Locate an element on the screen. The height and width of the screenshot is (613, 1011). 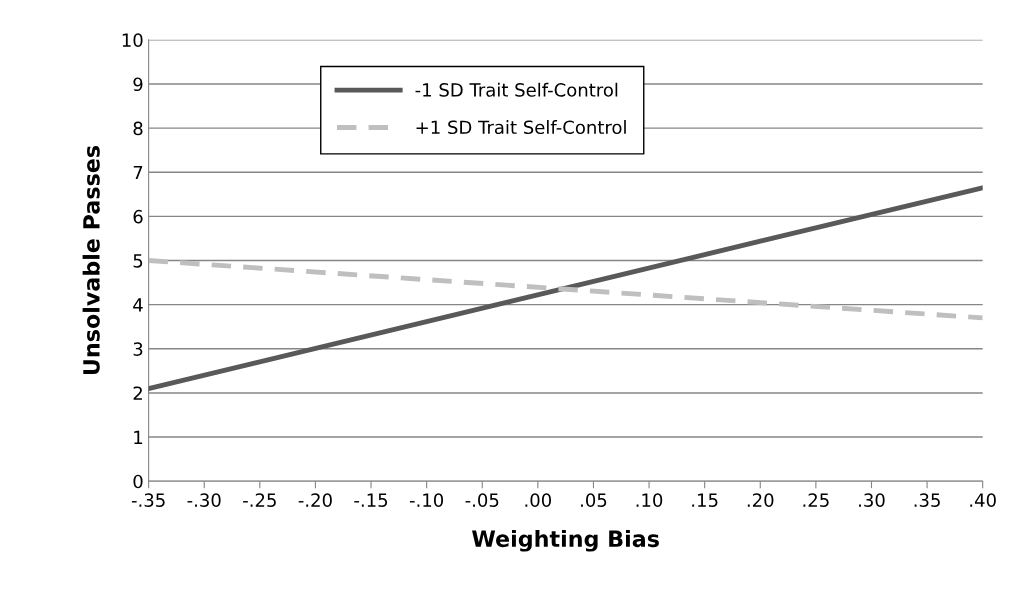
x-tick-label: .40 is located at coordinates (983, 500).